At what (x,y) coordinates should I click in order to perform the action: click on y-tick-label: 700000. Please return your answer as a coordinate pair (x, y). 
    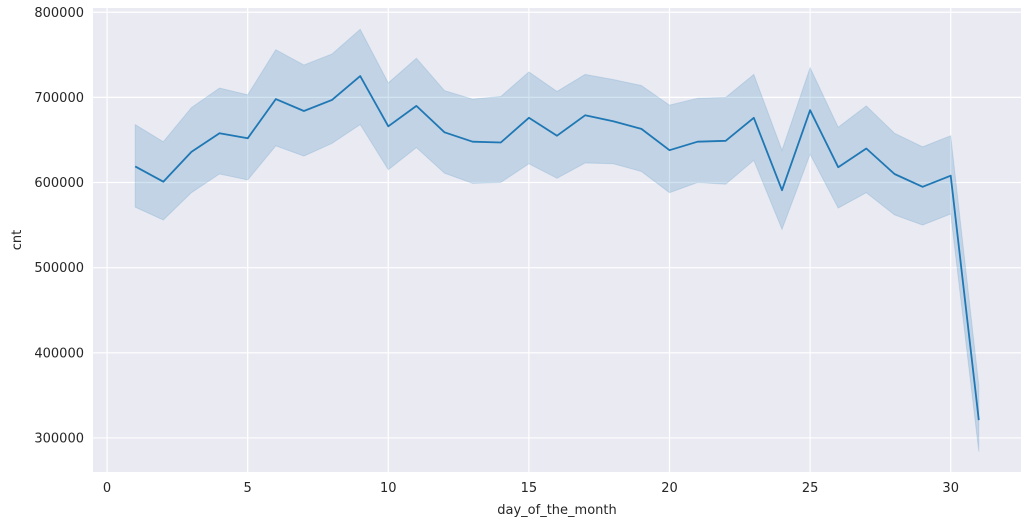
    Looking at the image, I should click on (59, 98).